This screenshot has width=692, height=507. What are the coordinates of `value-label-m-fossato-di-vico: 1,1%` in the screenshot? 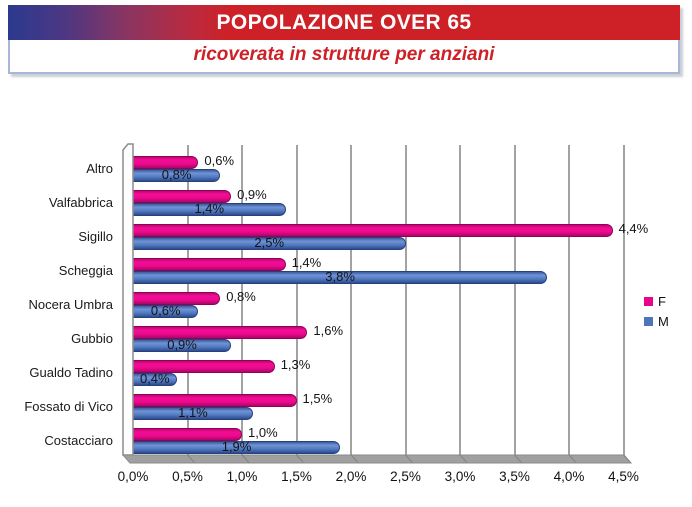 It's located at (193, 412).